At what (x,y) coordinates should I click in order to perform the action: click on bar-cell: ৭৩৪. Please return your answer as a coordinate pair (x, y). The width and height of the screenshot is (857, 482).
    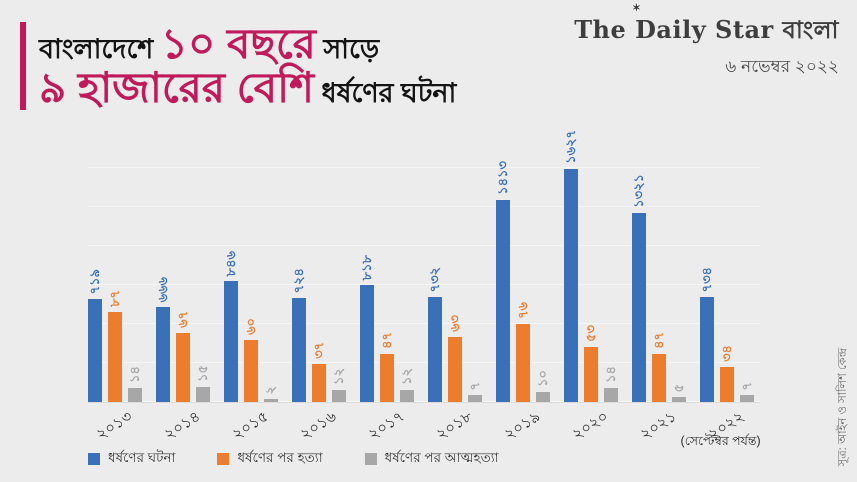
    Looking at the image, I should click on (706, 334).